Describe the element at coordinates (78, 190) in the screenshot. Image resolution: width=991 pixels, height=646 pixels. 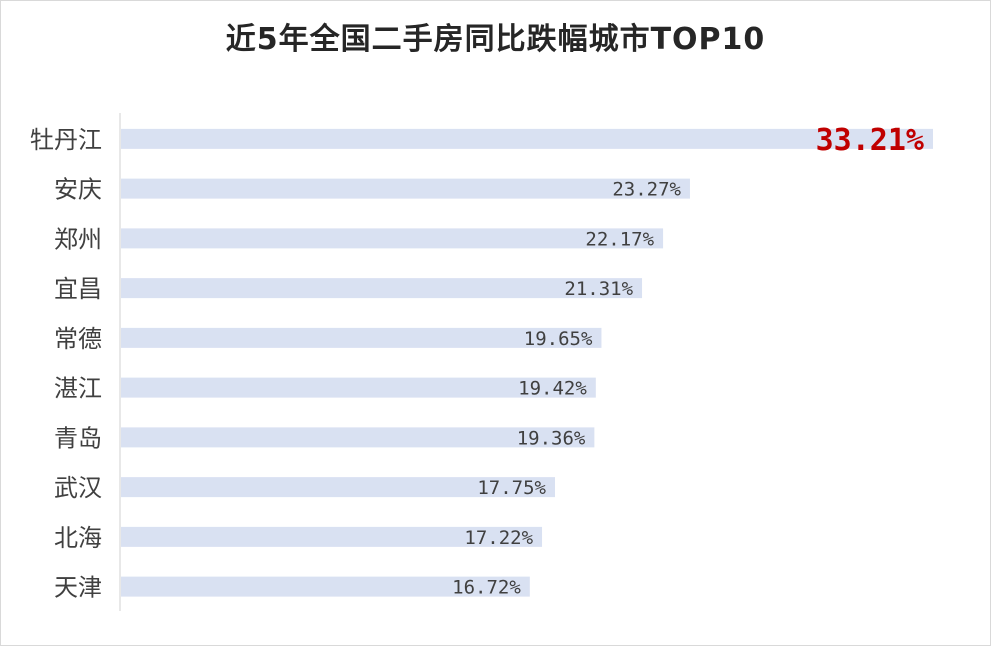
I see `category-label: 安庆` at that location.